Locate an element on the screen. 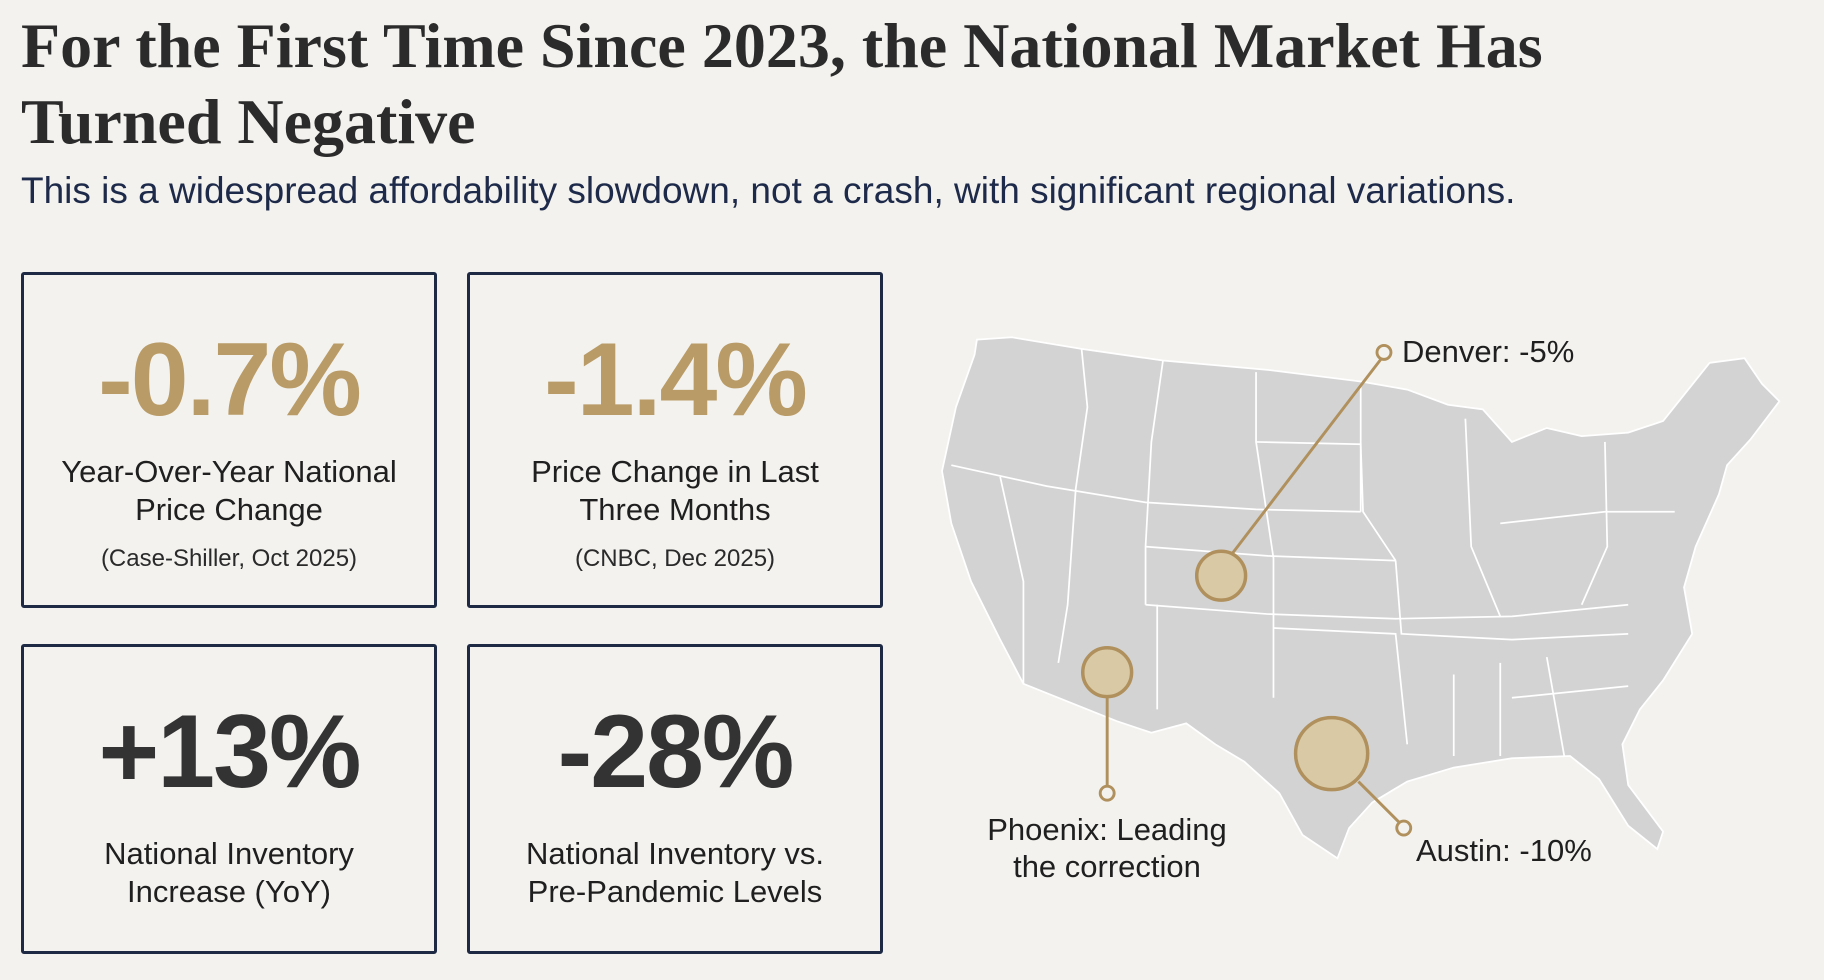 This screenshot has width=1824, height=980. stat-value: -0.7% is located at coordinates (230, 380).